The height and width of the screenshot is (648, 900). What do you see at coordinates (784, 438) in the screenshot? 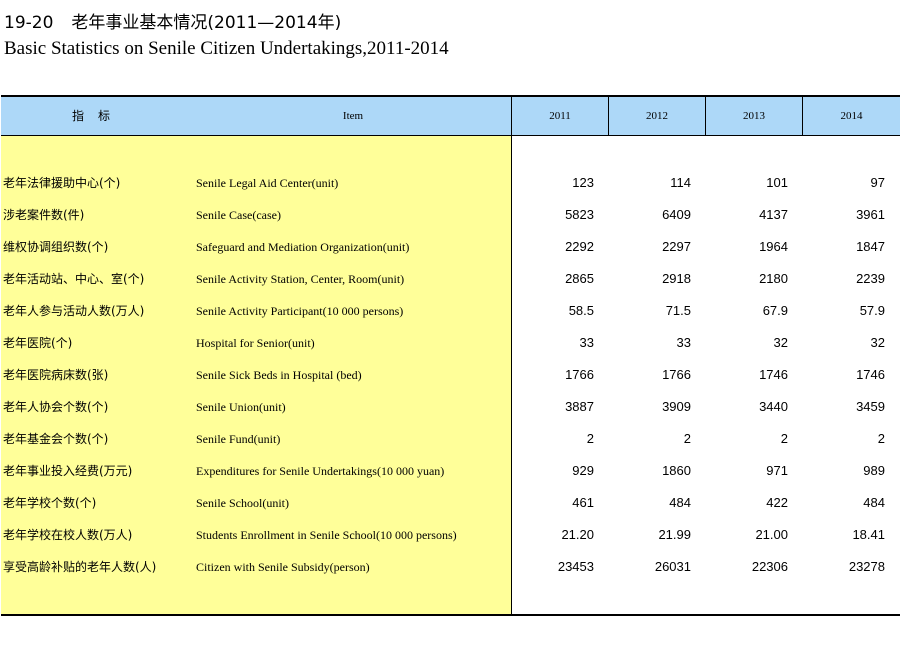
I see `value-2013: 2` at bounding box center [784, 438].